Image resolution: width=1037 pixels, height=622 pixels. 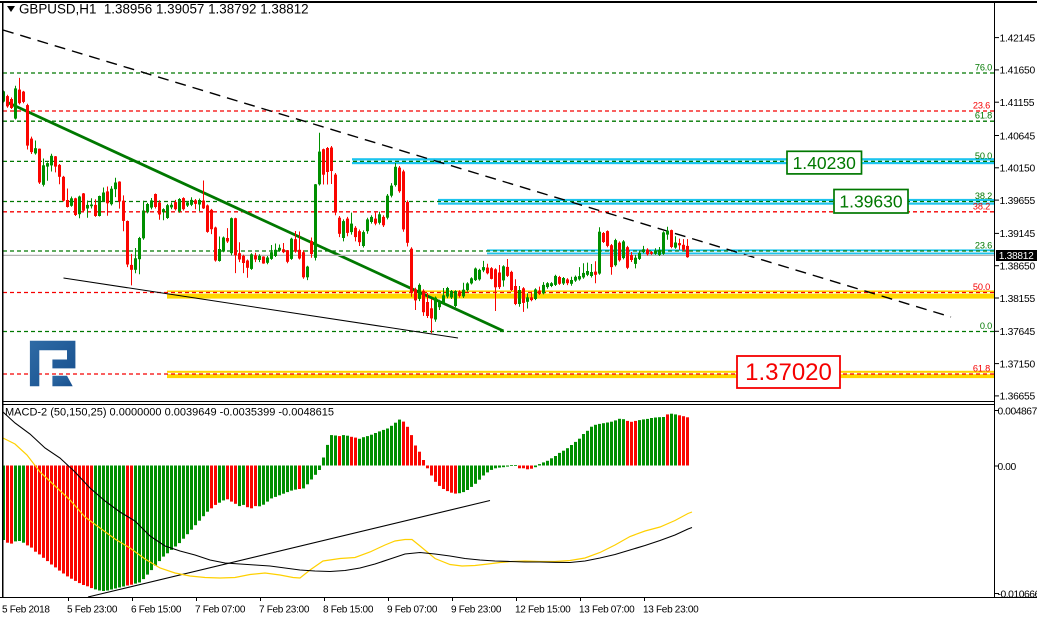 What do you see at coordinates (1018, 332) in the screenshot?
I see `svg-text: 1.37645` at bounding box center [1018, 332].